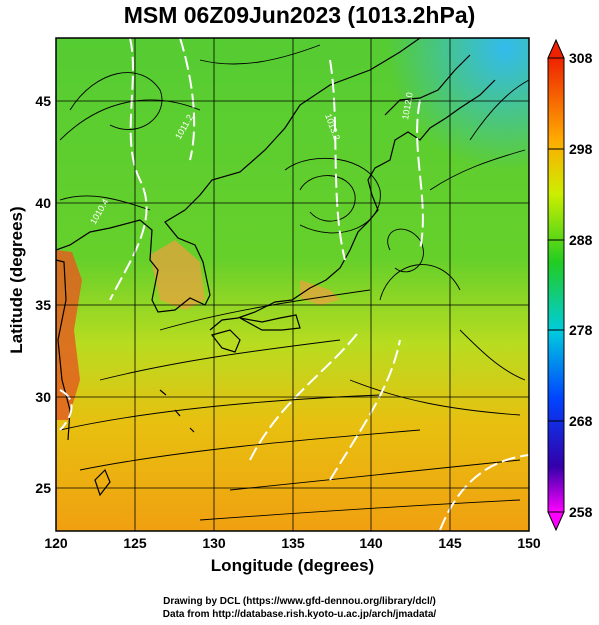 The height and width of the screenshot is (625, 599). Describe the element at coordinates (407, 105) in the screenshot. I see `contour-label: 1012.0` at that location.